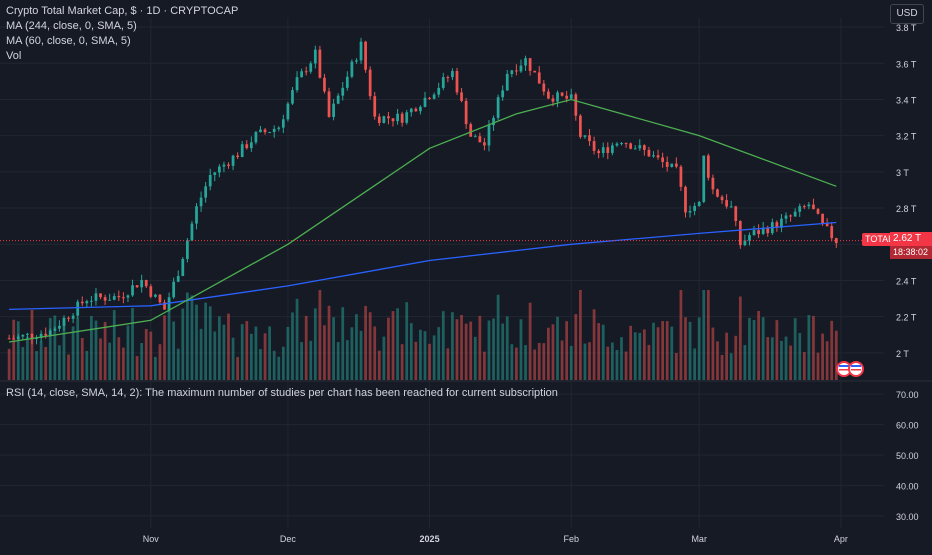 This screenshot has width=932, height=555. Describe the element at coordinates (902, 173) in the screenshot. I see `y-tick-label: 3 T` at that location.